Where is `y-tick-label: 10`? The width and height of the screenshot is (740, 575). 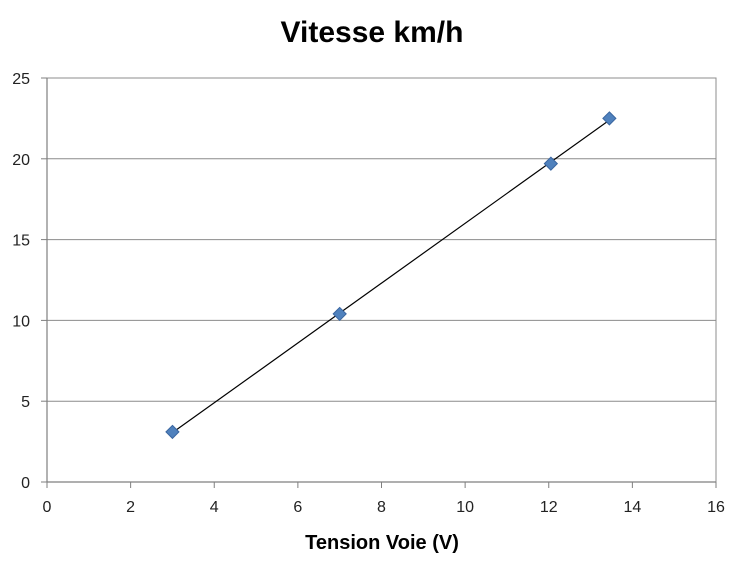
y-tick-label: 10 is located at coordinates (21, 321).